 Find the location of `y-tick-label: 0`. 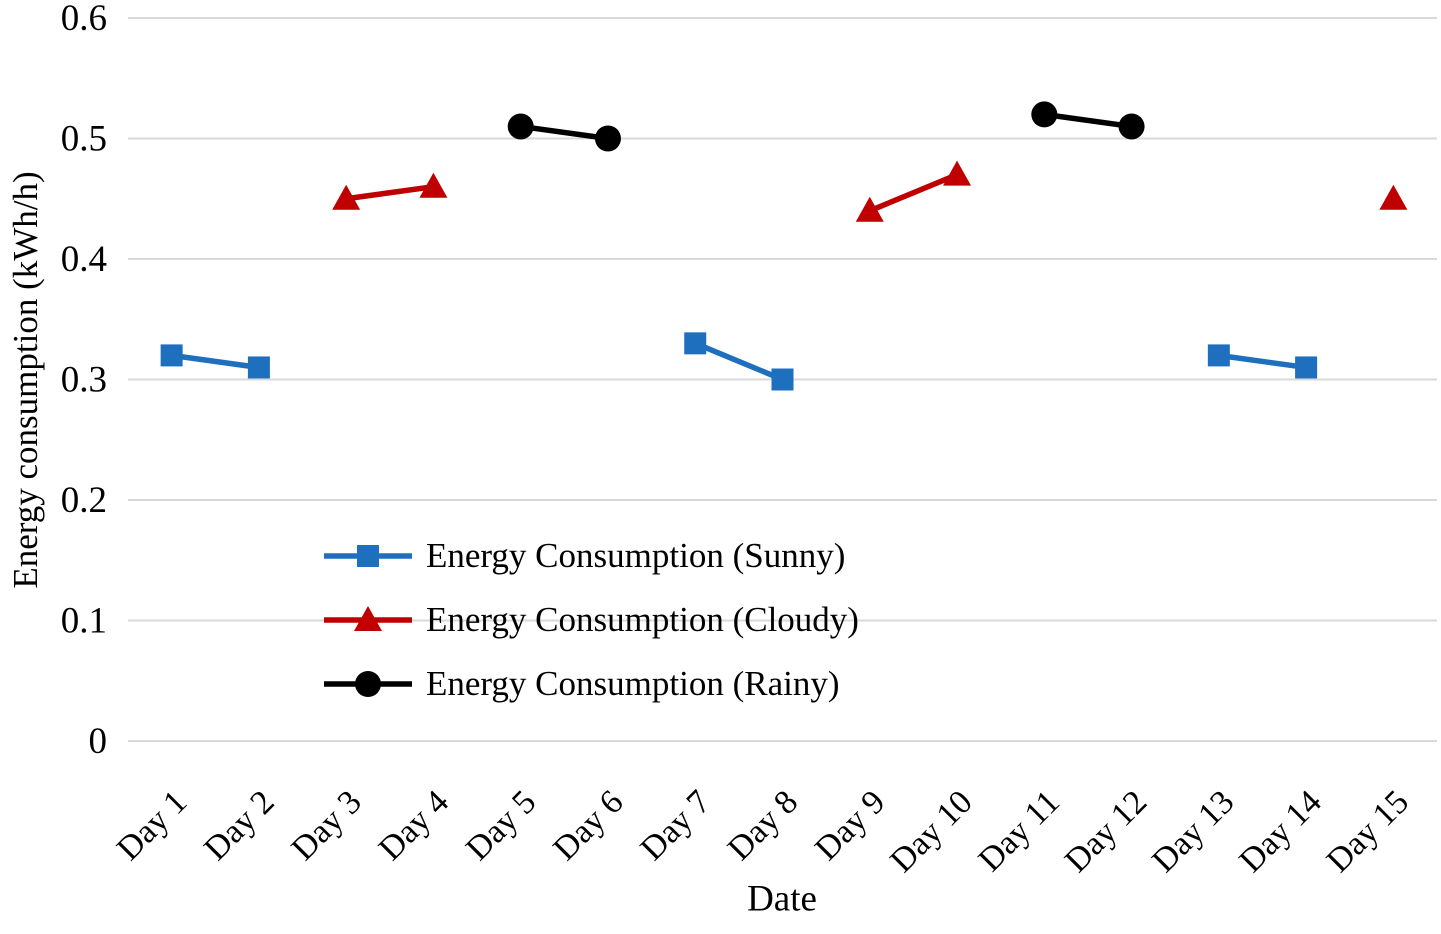

y-tick-label: 0 is located at coordinates (98, 741).